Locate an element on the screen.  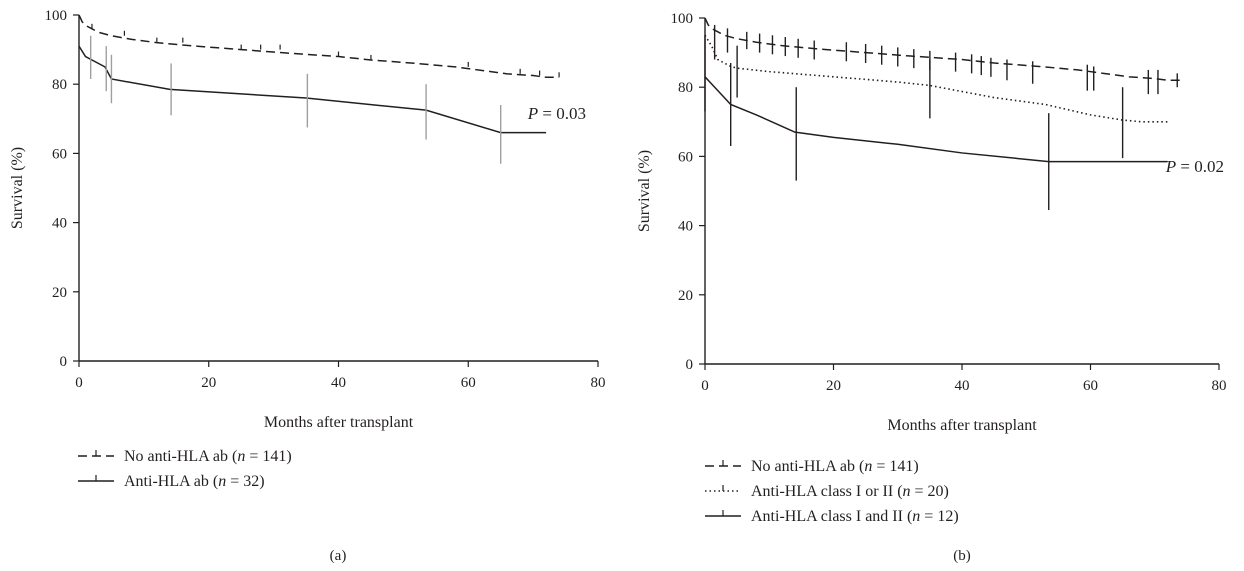
panel-label: (a) is located at coordinates (338, 556).